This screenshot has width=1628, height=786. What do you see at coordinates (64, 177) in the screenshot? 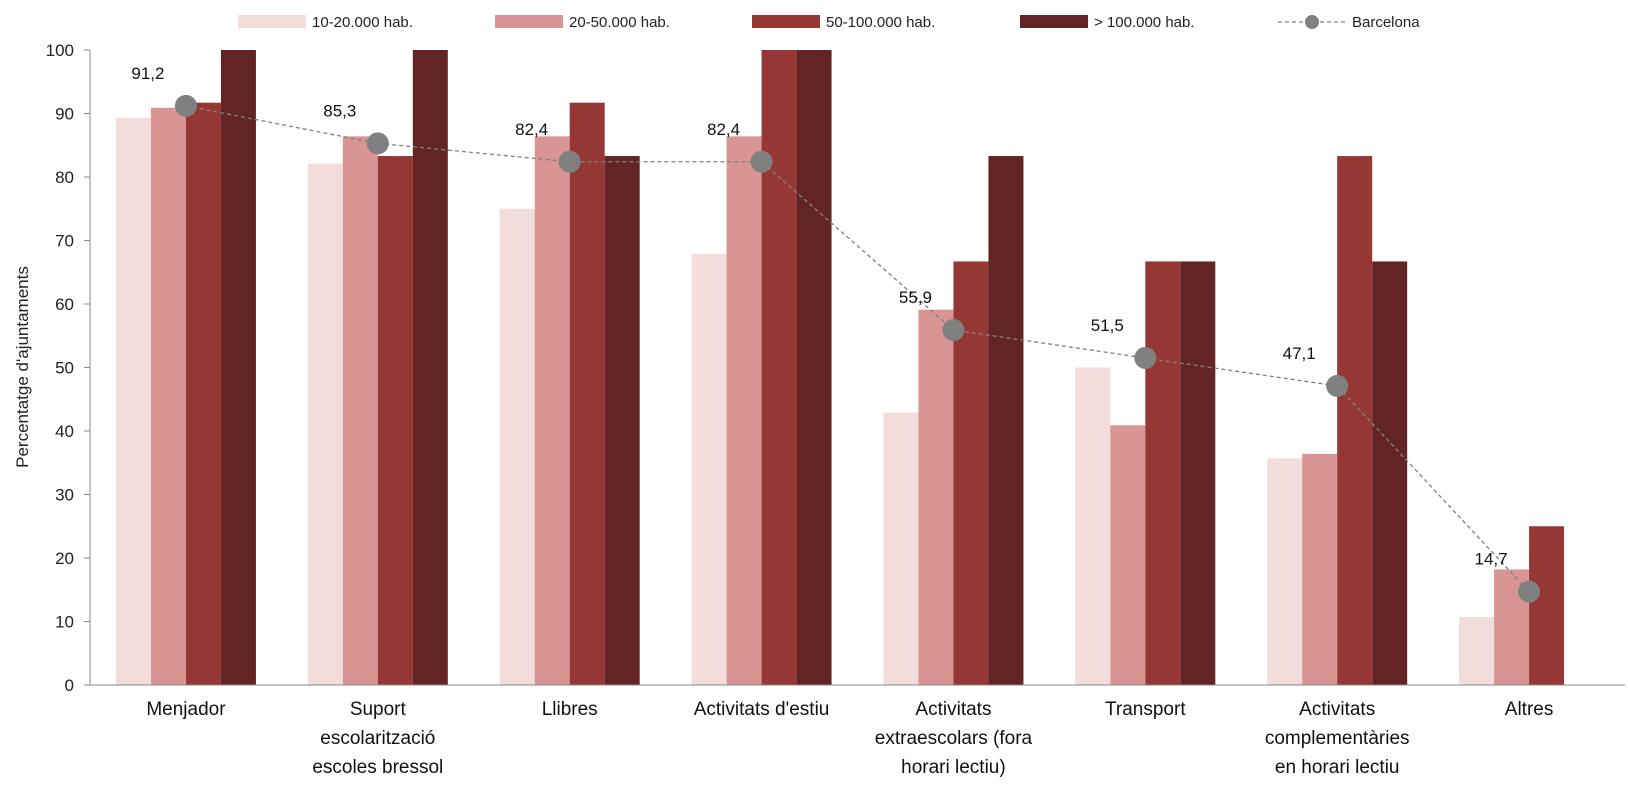
I see `y-tick-label: 80` at bounding box center [64, 177].